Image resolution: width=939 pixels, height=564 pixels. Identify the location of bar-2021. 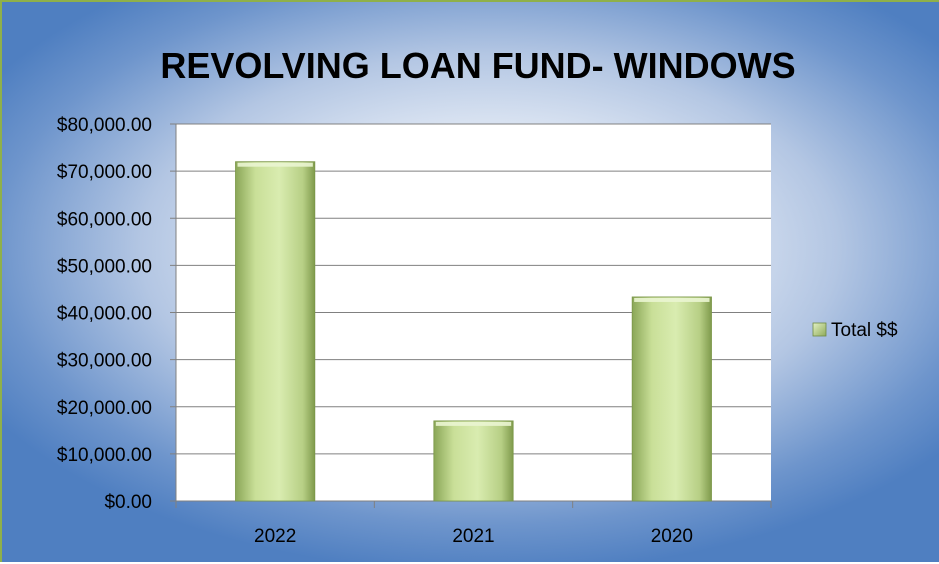
(473, 461).